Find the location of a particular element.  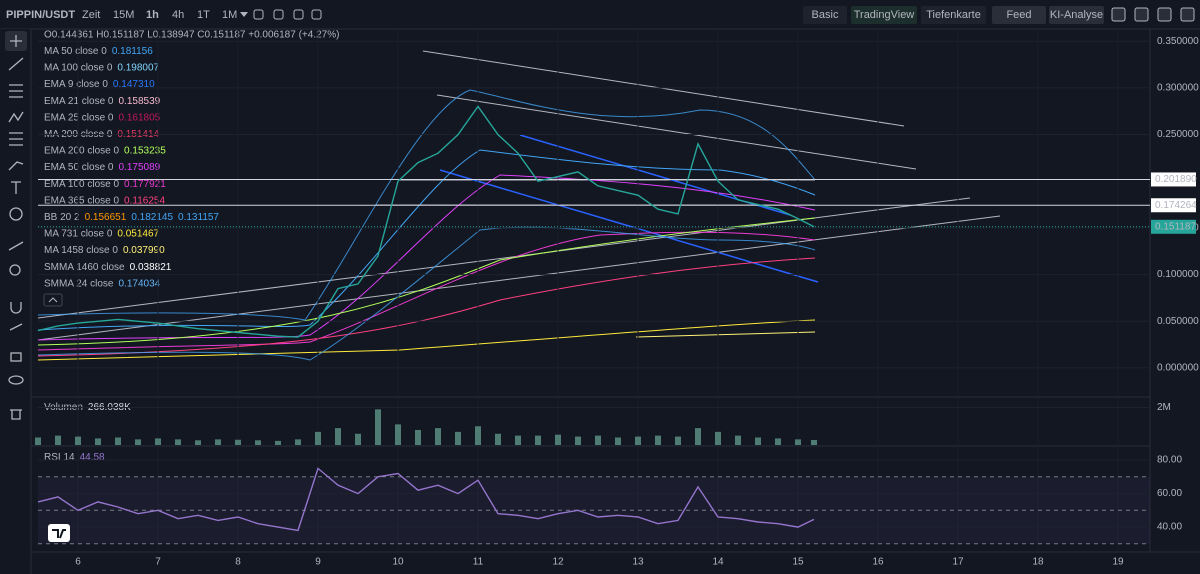

y-tick-label: 80.00 is located at coordinates (1169, 460).